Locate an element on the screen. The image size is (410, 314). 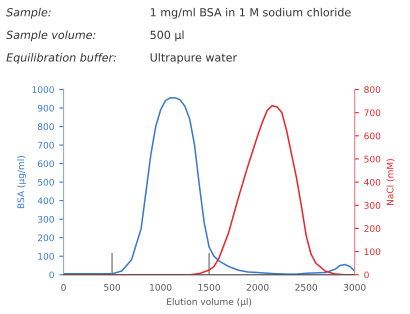
y2-axis-title: NaCl (mM) is located at coordinates (390, 182).